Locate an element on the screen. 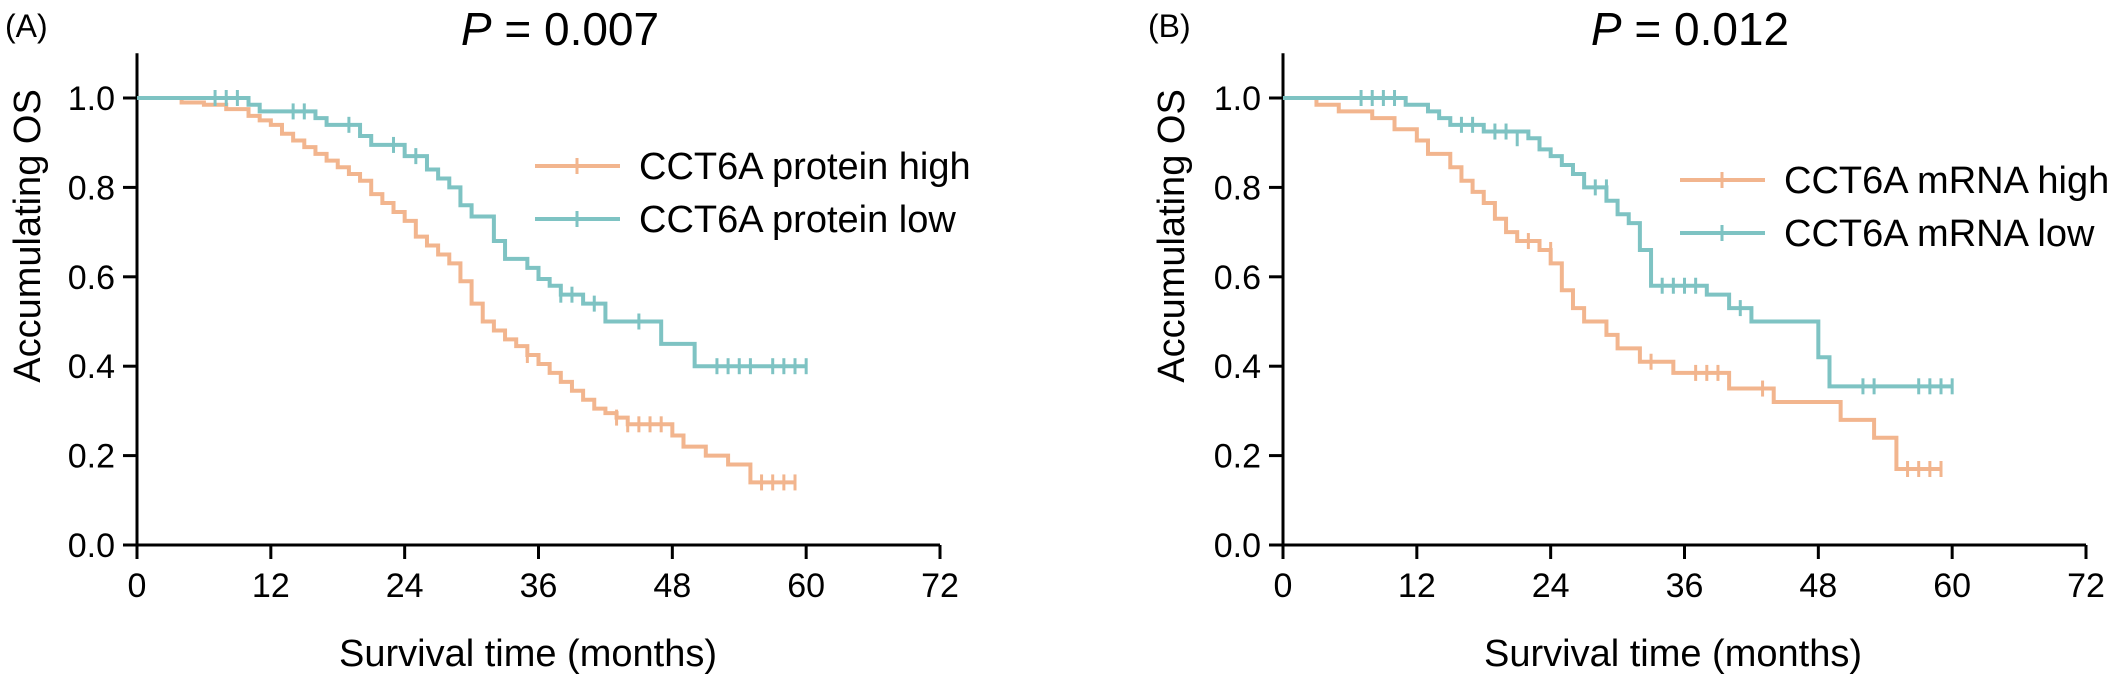 The width and height of the screenshot is (2128, 679). panel-b-p-value: P = 0.012 is located at coordinates (1690, 29).